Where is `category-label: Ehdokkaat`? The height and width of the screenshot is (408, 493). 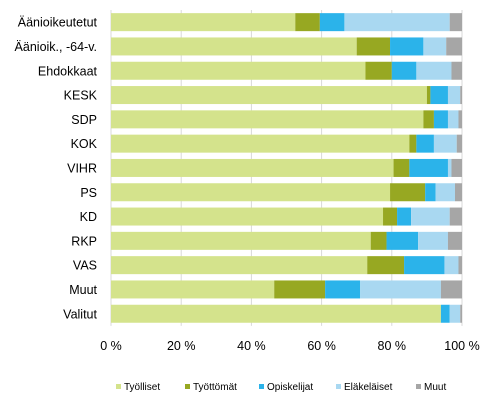
category-label: Ehdokkaat is located at coordinates (68, 71).